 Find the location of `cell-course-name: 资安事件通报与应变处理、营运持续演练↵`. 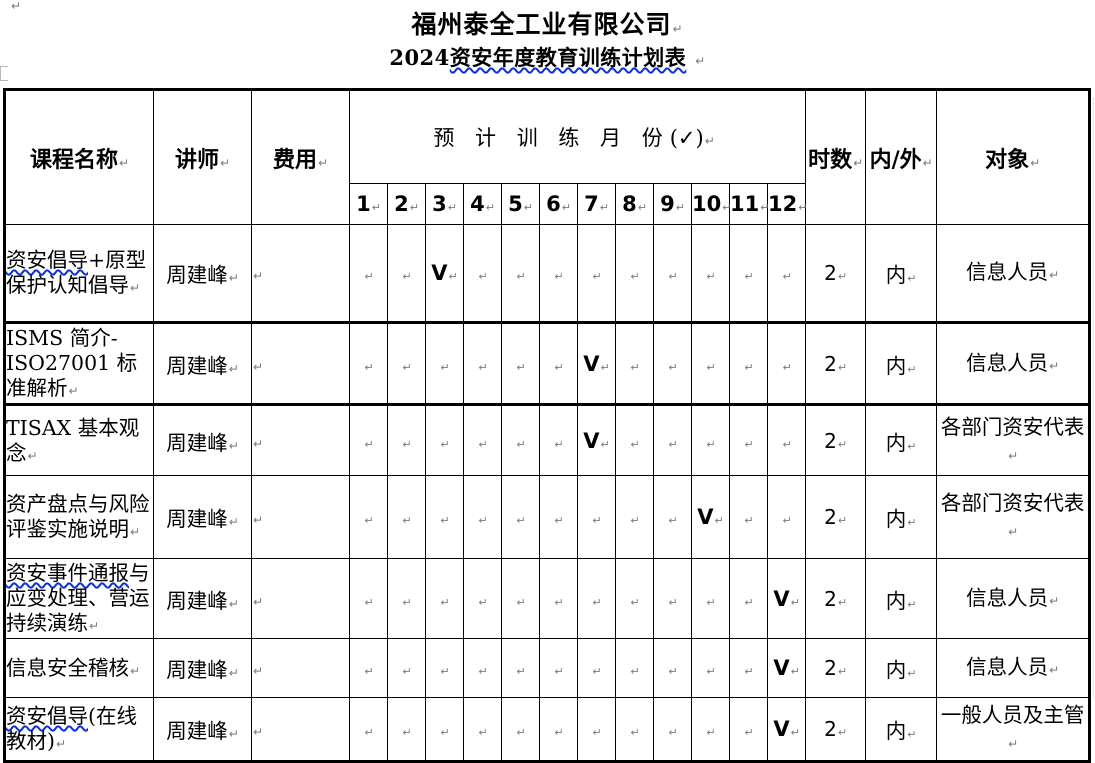

cell-course-name: 资安事件通报与应变处理、营运持续演练↵ is located at coordinates (79, 598).